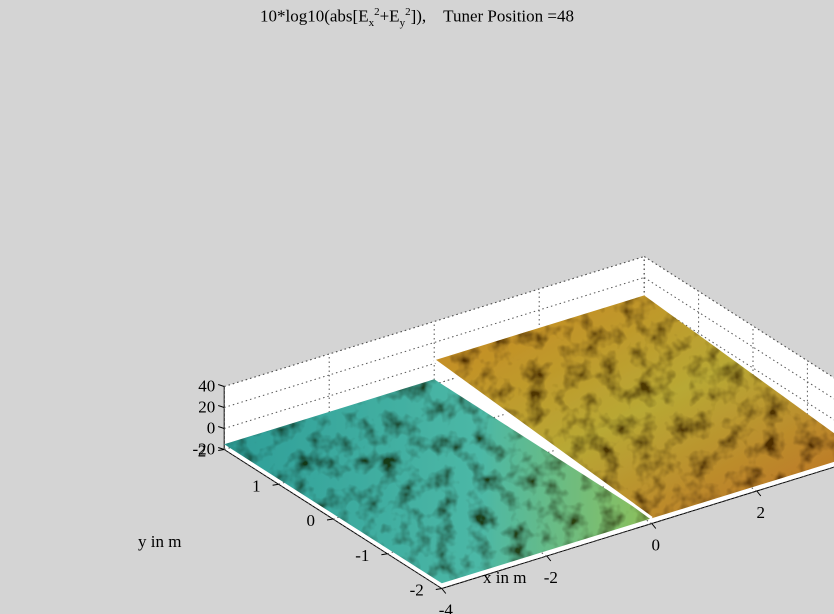 The image size is (834, 614). I want to click on z-tick-label: 40, so click(206, 386).